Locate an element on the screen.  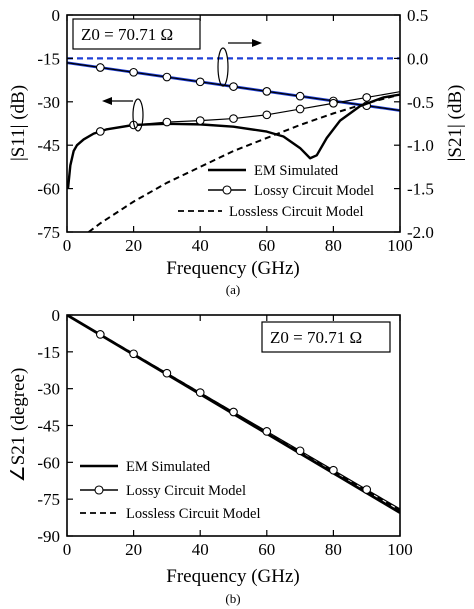
chart-a-caption: (a) is located at coordinates (233, 289).